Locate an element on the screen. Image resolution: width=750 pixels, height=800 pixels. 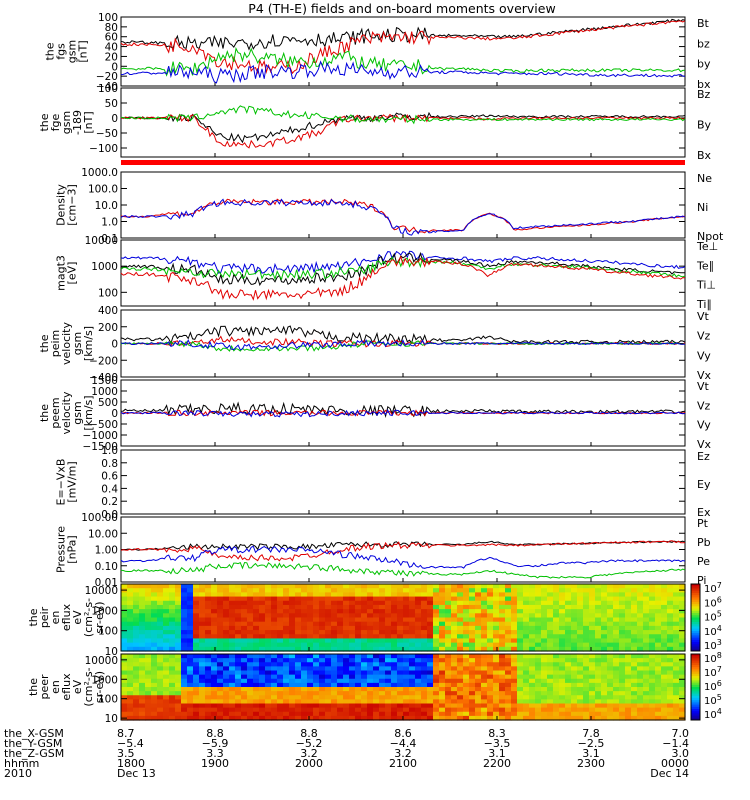
panel-frame is located at coordinates (403, 482).